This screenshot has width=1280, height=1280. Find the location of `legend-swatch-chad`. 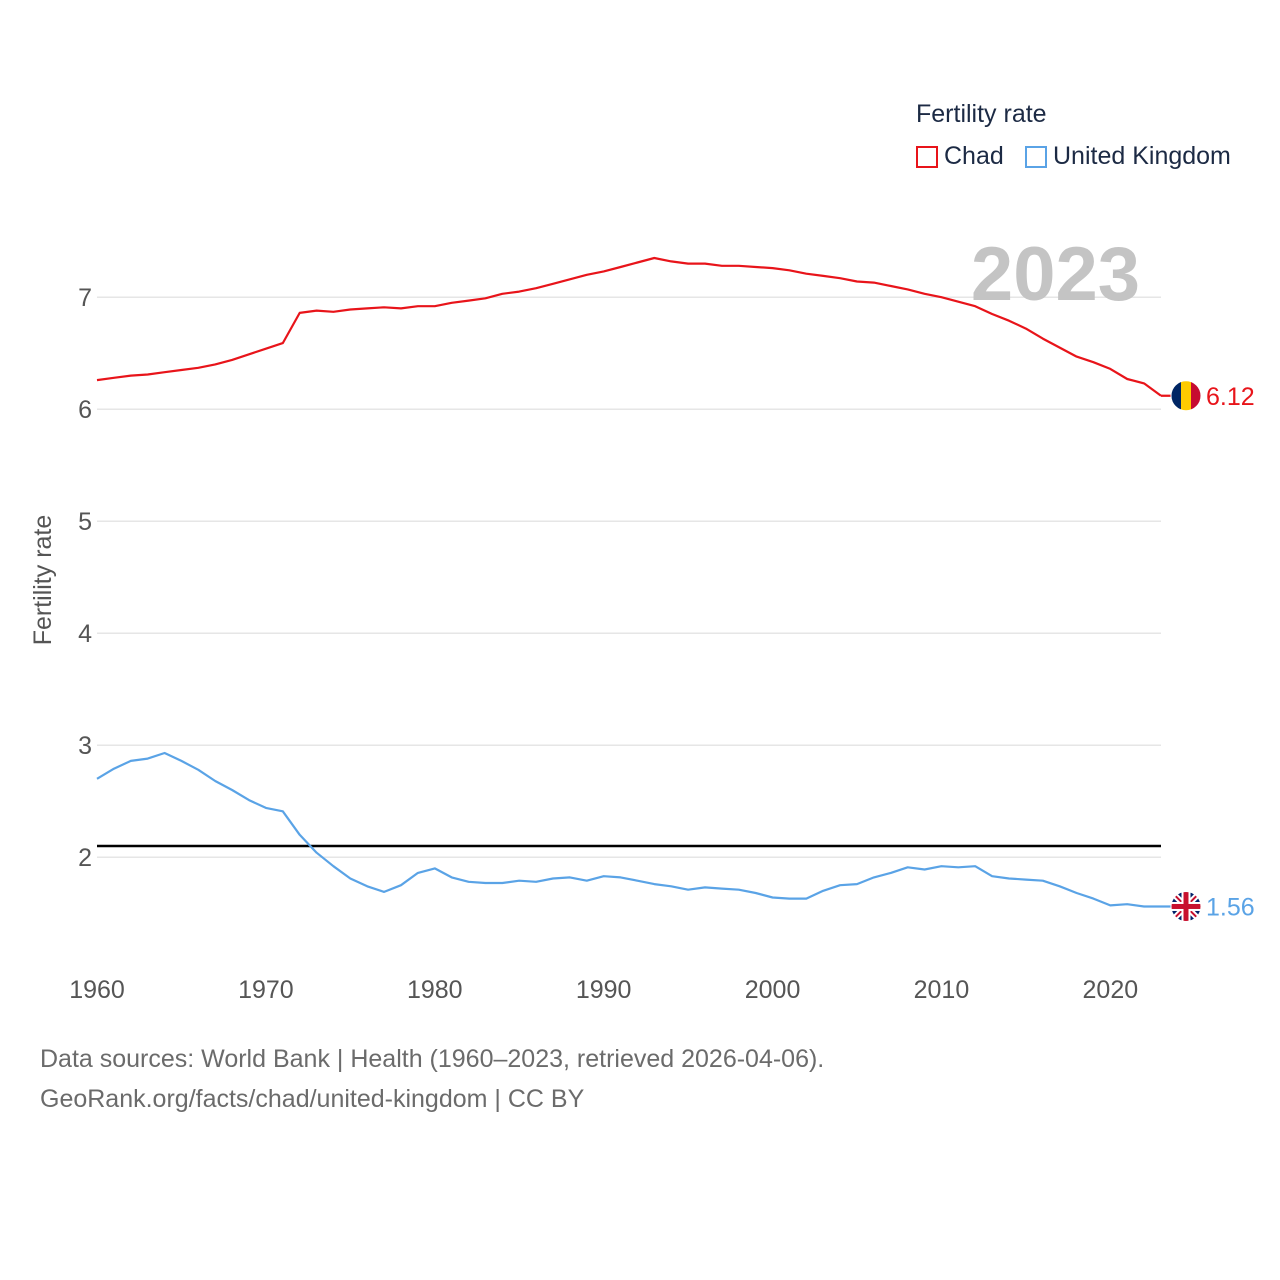

legend-swatch-chad is located at coordinates (927, 156).